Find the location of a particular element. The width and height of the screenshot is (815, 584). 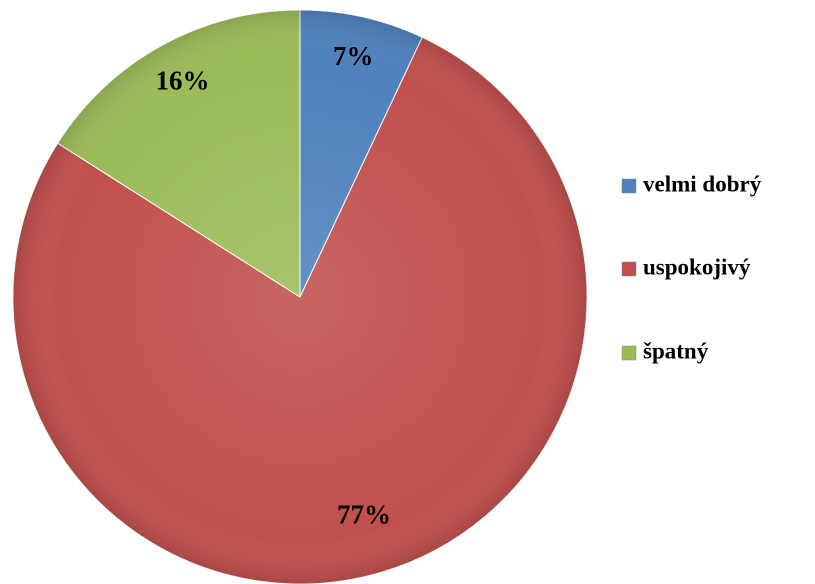

legend-label: špatný is located at coordinates (676, 350).